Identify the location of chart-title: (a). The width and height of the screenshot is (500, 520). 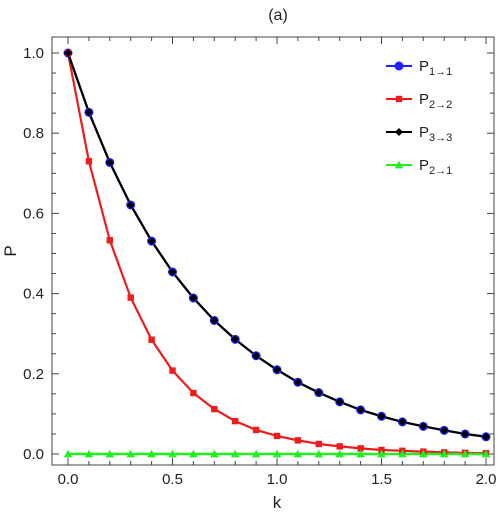
(278, 15).